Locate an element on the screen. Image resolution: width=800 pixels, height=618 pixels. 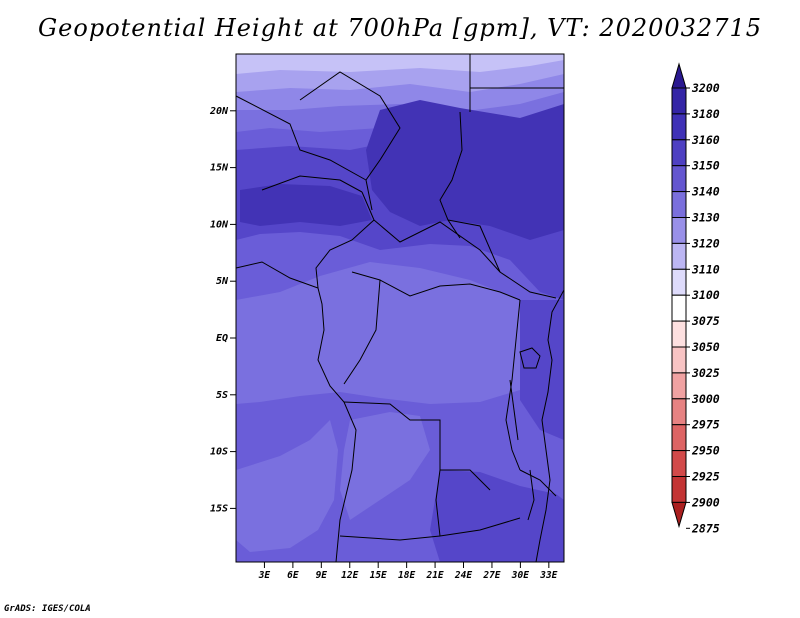
border-nigeria-cameroon is located at coordinates (345, 240).